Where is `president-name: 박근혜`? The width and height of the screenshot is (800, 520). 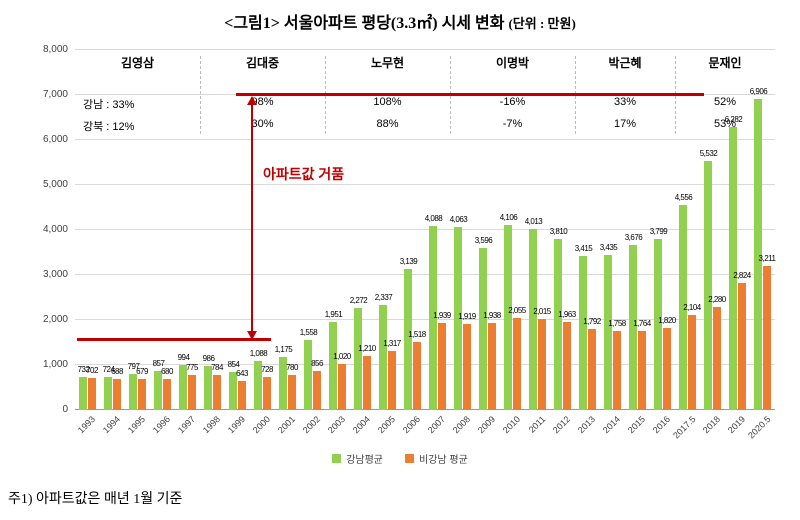 president-name: 박근혜 is located at coordinates (625, 63).